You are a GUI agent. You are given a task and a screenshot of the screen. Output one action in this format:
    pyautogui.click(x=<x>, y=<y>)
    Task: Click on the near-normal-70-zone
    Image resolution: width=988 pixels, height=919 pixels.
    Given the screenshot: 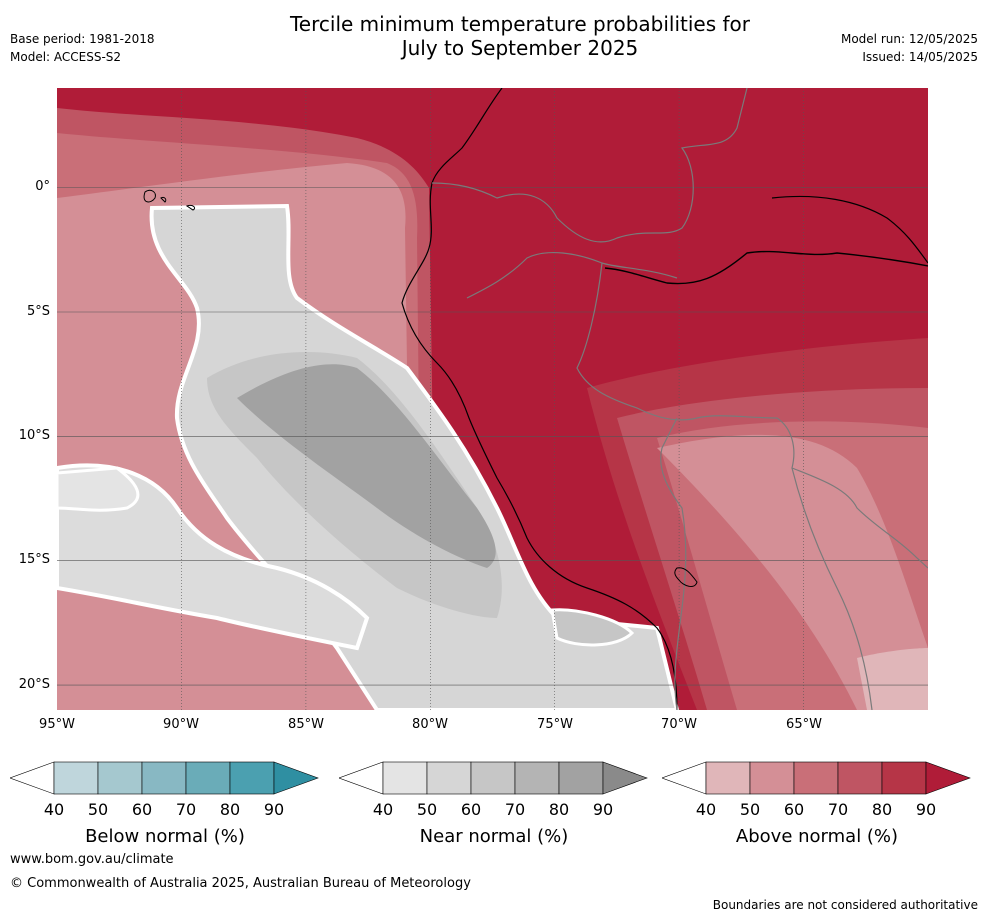 What is the action you would take?
    pyautogui.click(x=366, y=466)
    